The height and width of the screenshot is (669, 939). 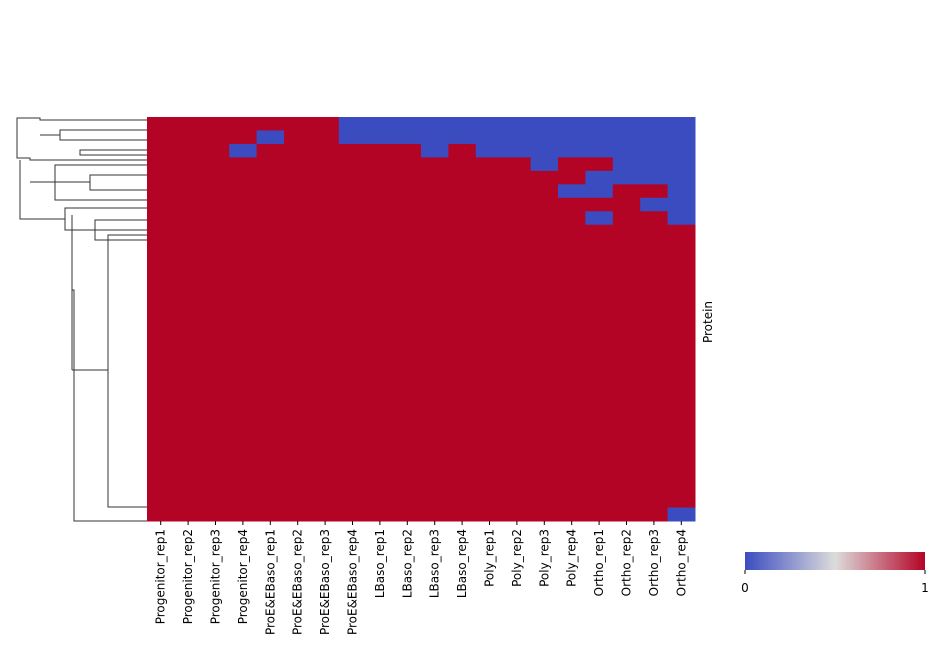 I want to click on x-tick-label: Progenitor_rep1, so click(x=161, y=576).